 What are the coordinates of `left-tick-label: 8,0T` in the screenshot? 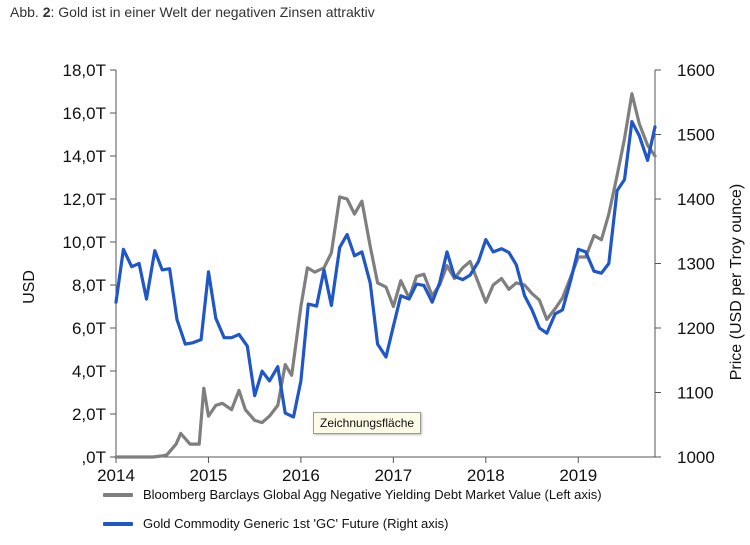 It's located at (89, 285).